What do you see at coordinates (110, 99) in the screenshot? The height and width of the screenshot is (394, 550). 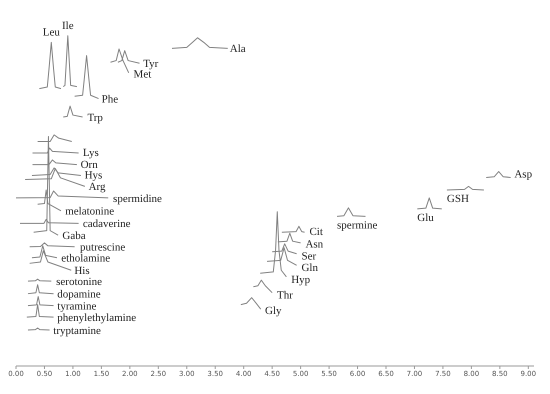 I see `annotation: Phe` at bounding box center [110, 99].